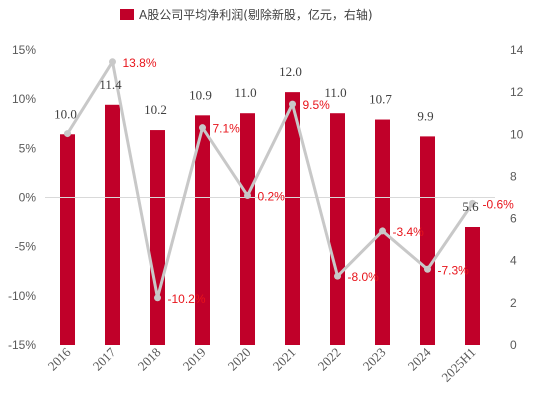  I want to click on bar-value-label: 9.9, so click(425, 115).